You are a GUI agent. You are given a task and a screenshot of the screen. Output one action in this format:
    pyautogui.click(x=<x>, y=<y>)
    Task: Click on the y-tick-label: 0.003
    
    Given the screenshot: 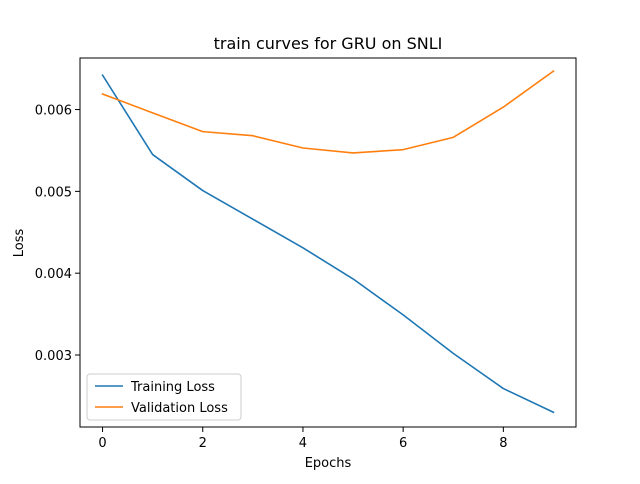 What is the action you would take?
    pyautogui.click(x=53, y=356)
    